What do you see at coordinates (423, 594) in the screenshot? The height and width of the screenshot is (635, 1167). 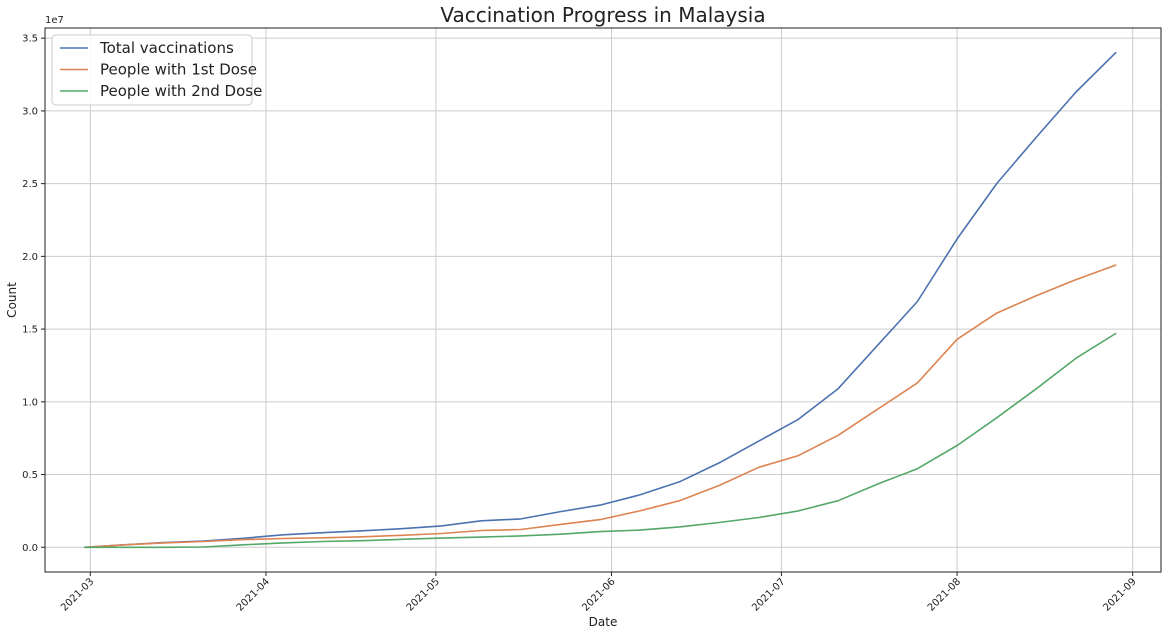 I see `x-tick-label: 2021-05` at bounding box center [423, 594].